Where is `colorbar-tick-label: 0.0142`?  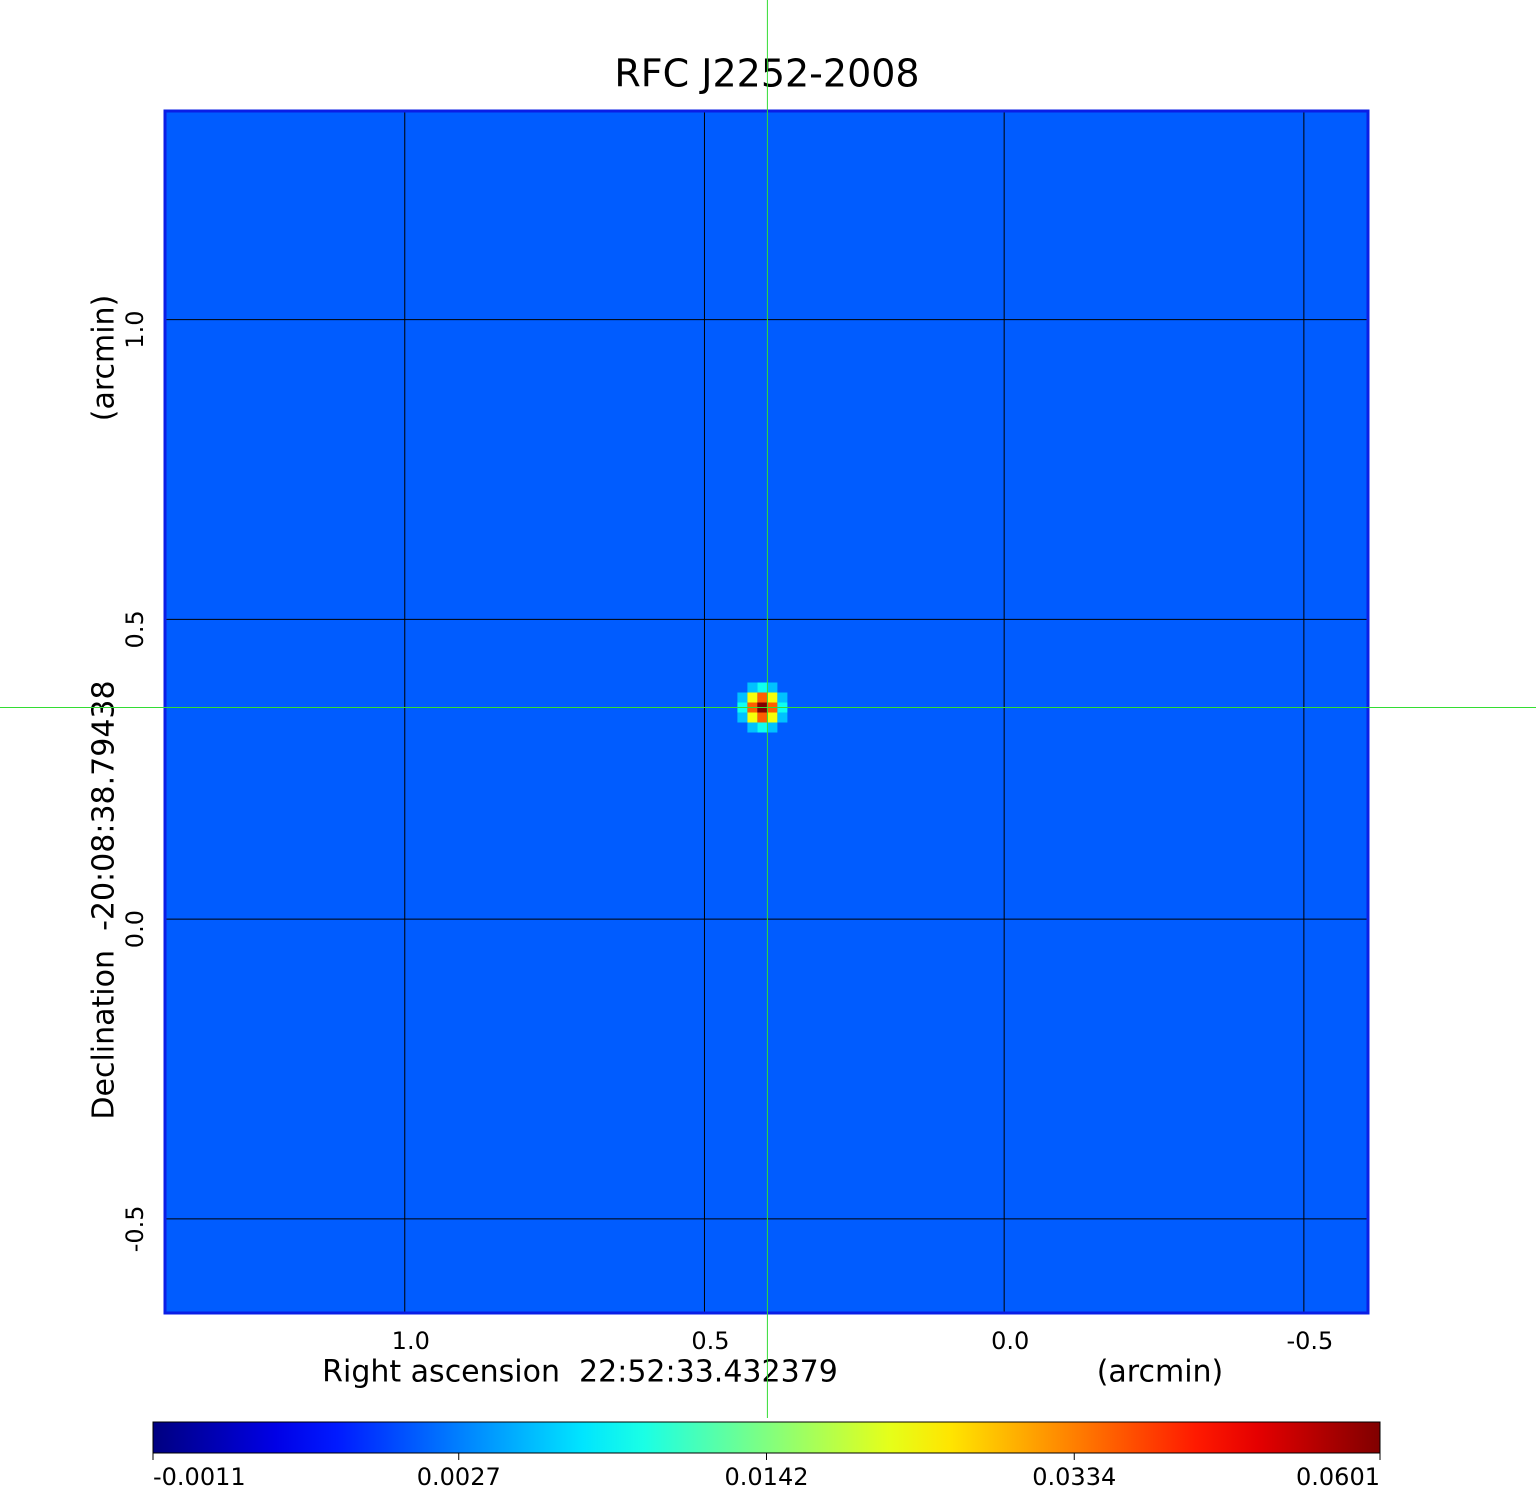
colorbar-tick-label: 0.0142 is located at coordinates (767, 1477).